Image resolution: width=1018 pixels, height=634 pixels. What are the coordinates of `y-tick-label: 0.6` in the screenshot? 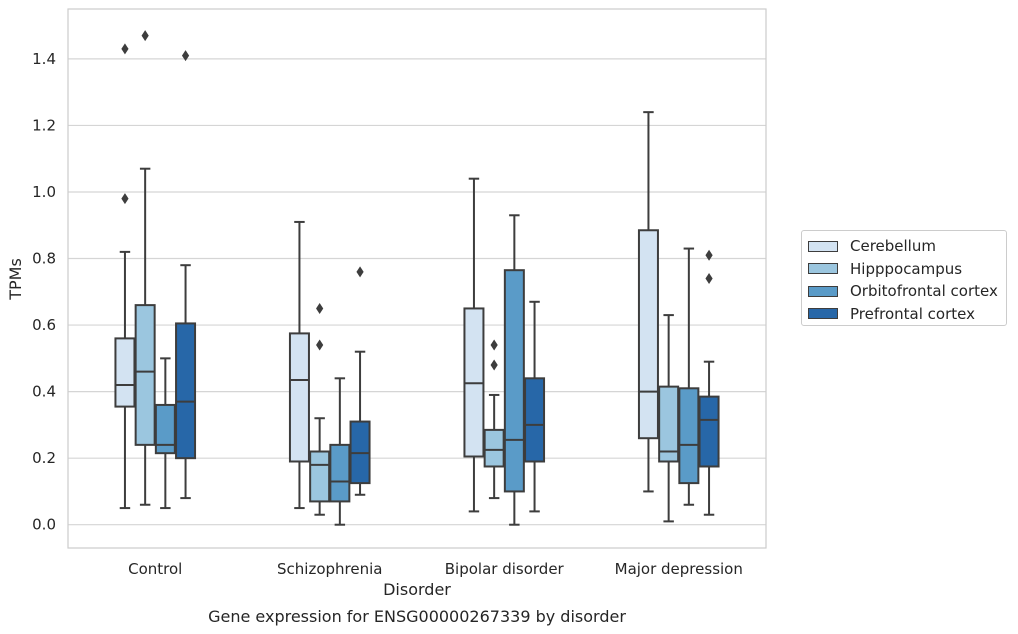 It's located at (44, 325).